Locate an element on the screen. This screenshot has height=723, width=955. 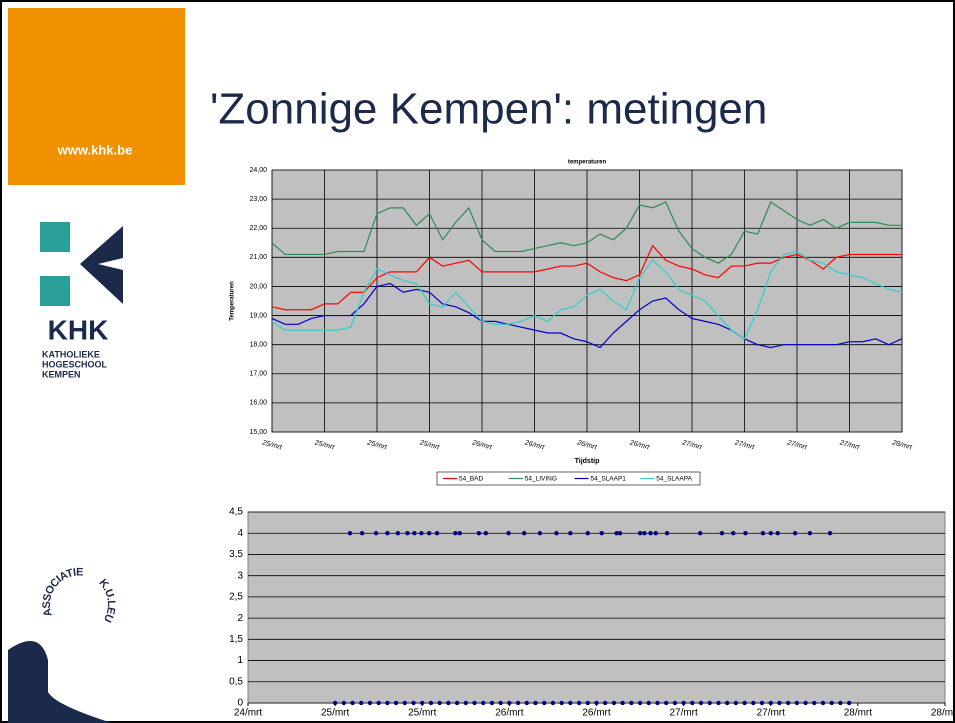
y-tick-label: 3,5 is located at coordinates (236, 554).